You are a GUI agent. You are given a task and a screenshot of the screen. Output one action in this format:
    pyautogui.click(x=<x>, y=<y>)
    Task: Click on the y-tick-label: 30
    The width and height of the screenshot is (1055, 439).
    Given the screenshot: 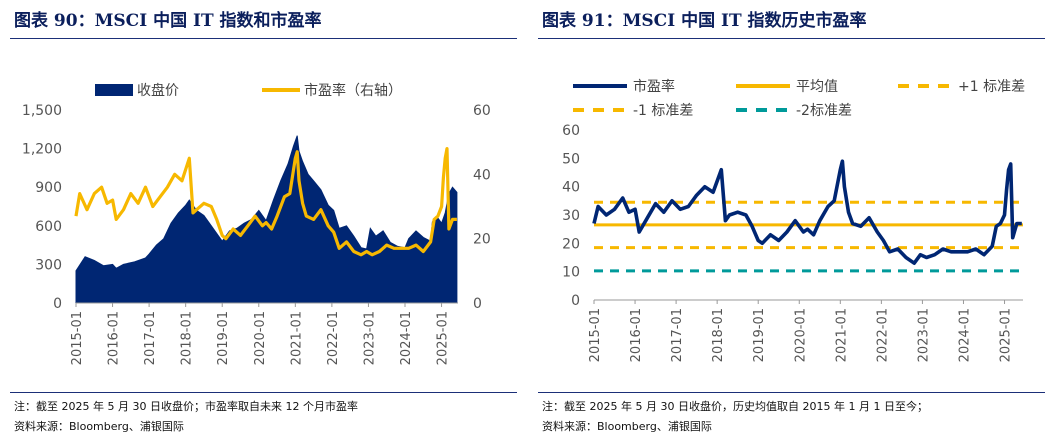 What is the action you would take?
    pyautogui.click(x=571, y=216)
    